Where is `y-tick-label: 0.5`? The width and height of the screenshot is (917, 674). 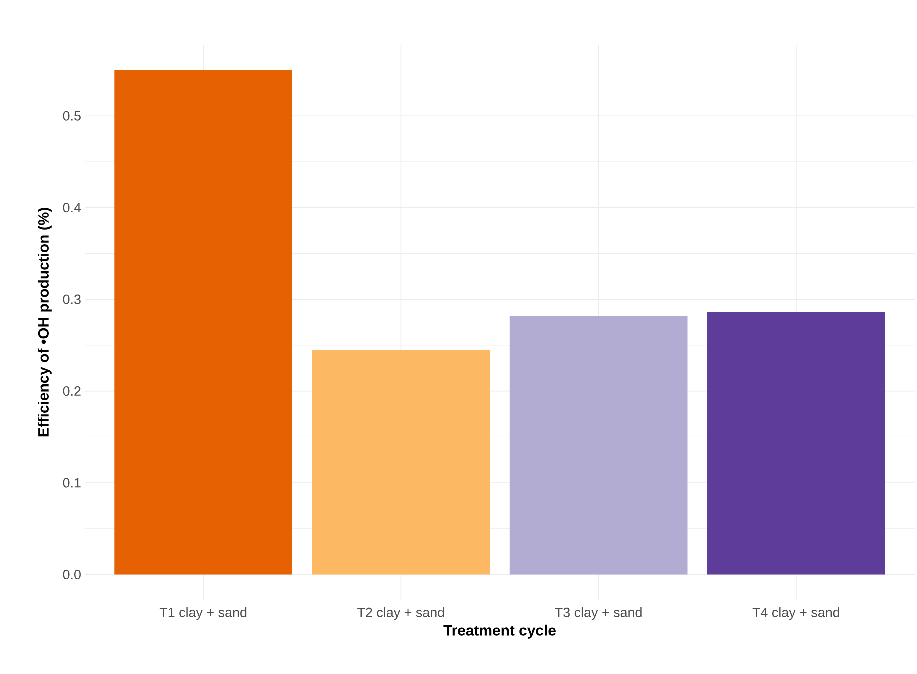
y-tick-label: 0.5 is located at coordinates (72, 116).